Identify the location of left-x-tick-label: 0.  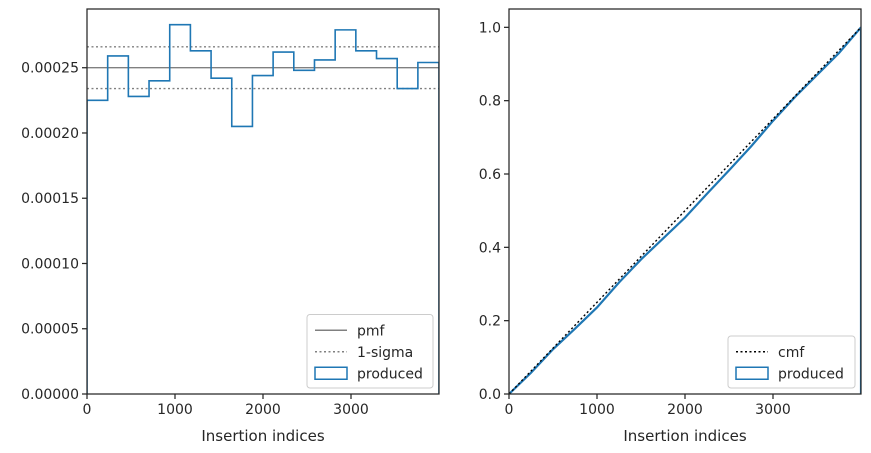
(87, 410).